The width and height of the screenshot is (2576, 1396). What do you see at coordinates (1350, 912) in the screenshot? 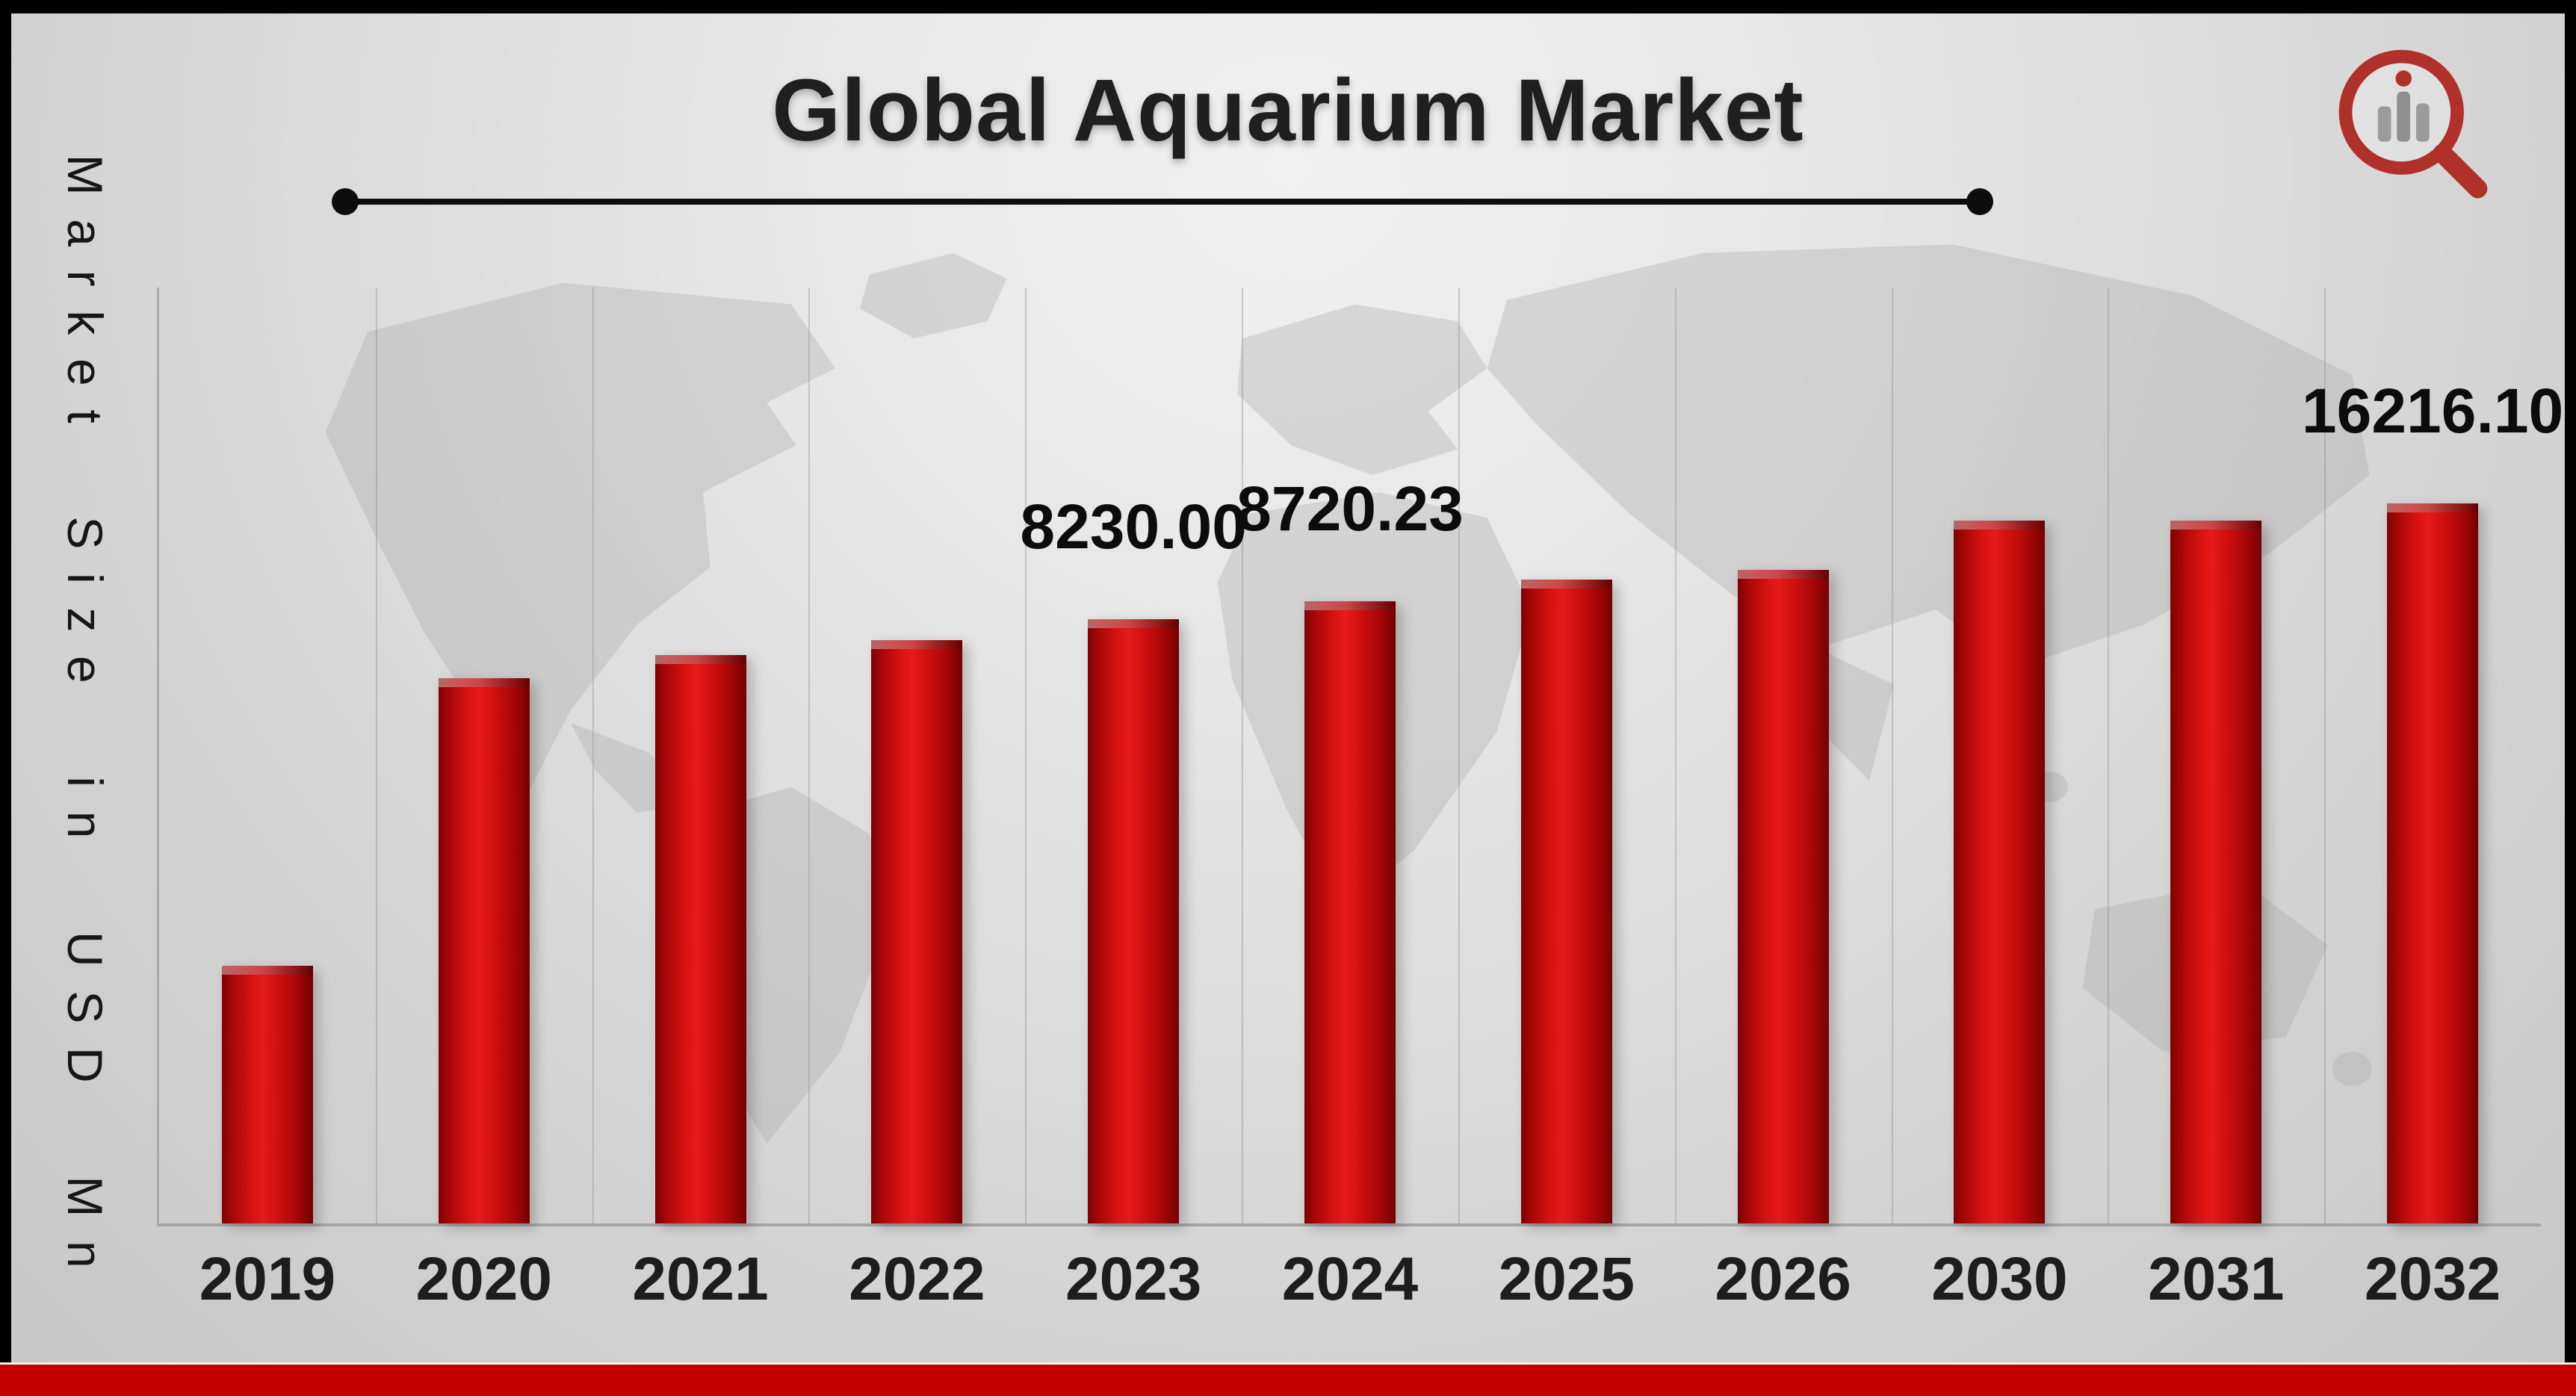
I see `bar-2024` at bounding box center [1350, 912].